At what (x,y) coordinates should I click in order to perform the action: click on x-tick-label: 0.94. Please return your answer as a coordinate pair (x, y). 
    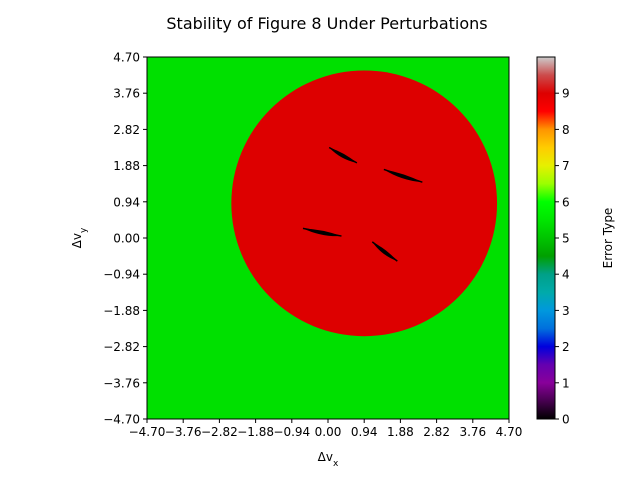
    Looking at the image, I should click on (364, 432).